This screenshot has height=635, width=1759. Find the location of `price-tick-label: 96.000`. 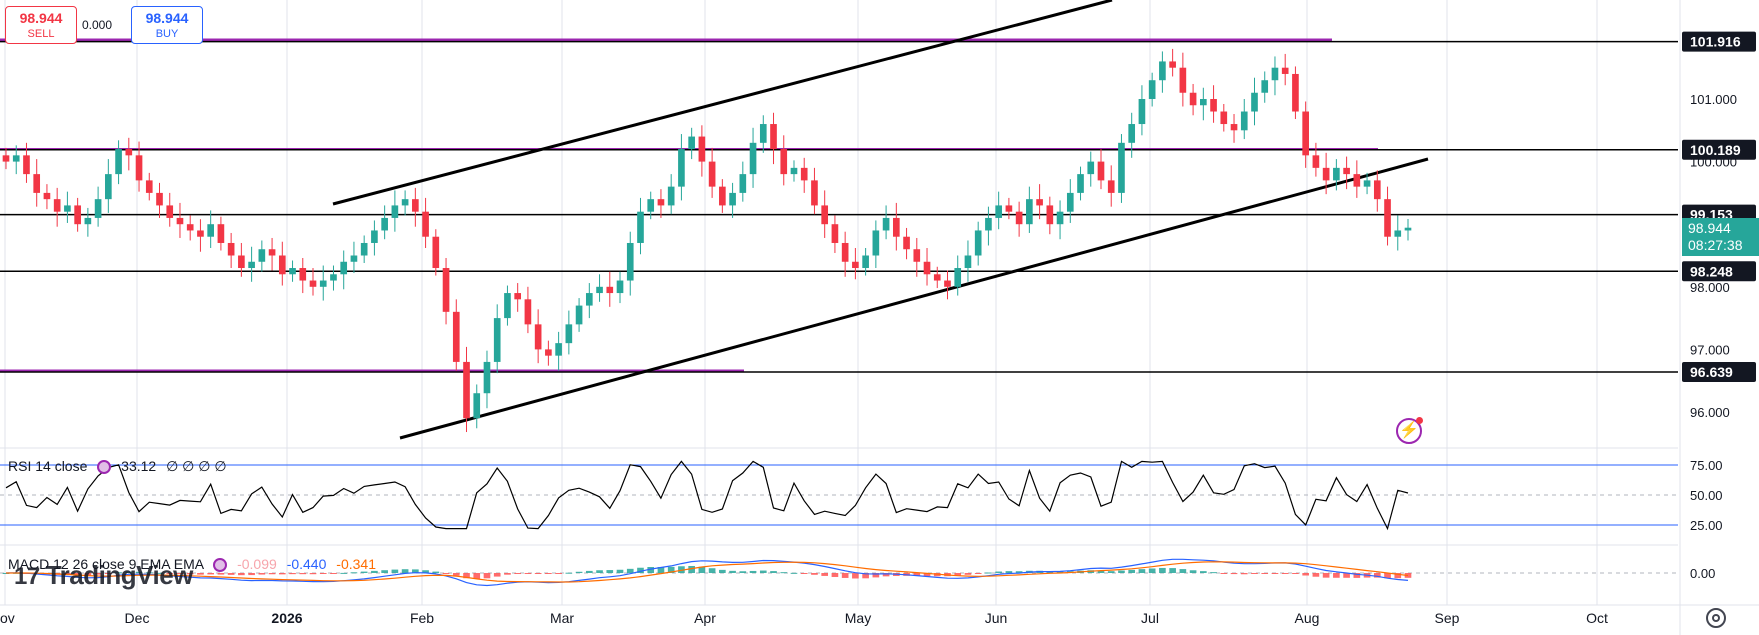

price-tick-label: 96.000 is located at coordinates (1710, 412).